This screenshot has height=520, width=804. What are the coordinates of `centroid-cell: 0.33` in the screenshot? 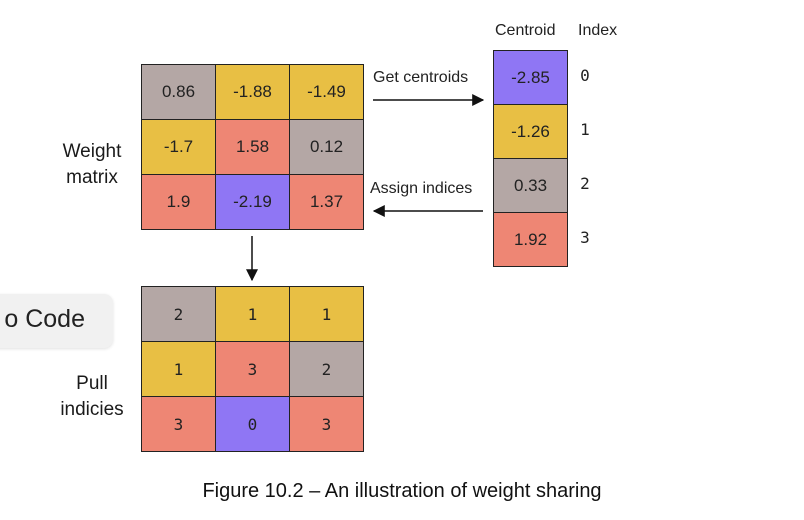 It's located at (530, 185).